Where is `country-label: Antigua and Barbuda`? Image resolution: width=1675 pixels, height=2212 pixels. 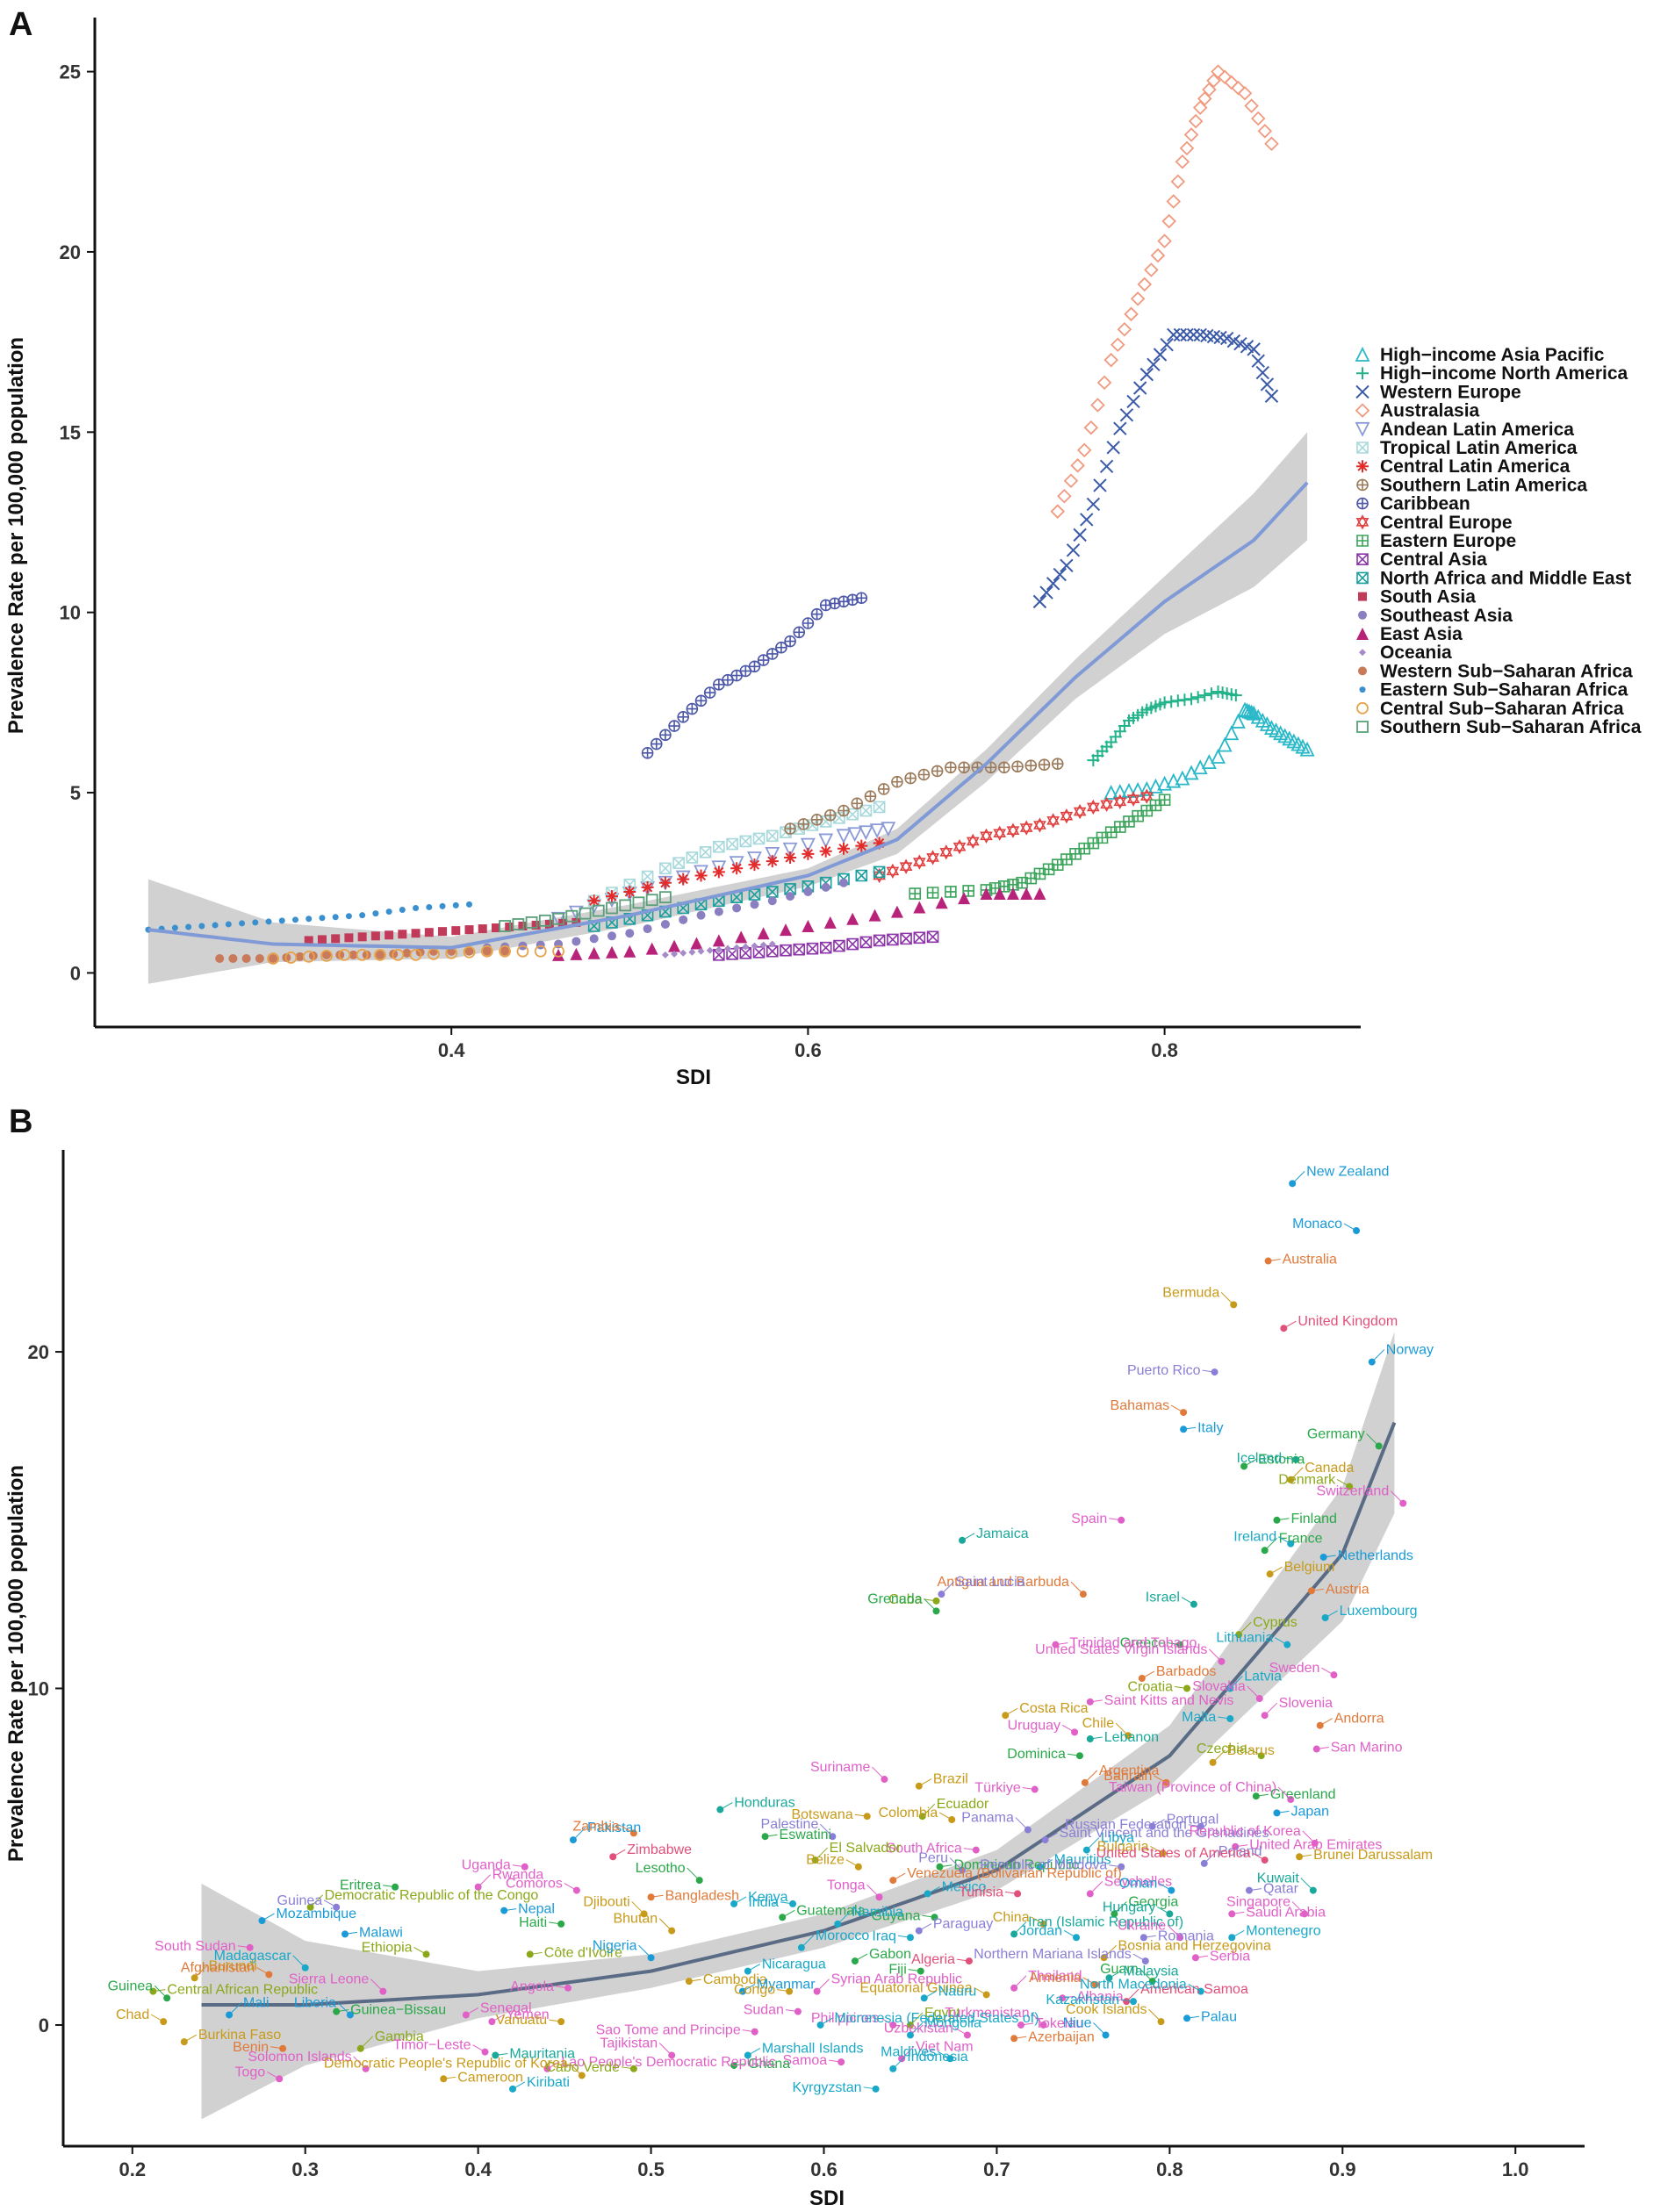
country-label: Antigua and Barbuda is located at coordinates (1003, 1582).